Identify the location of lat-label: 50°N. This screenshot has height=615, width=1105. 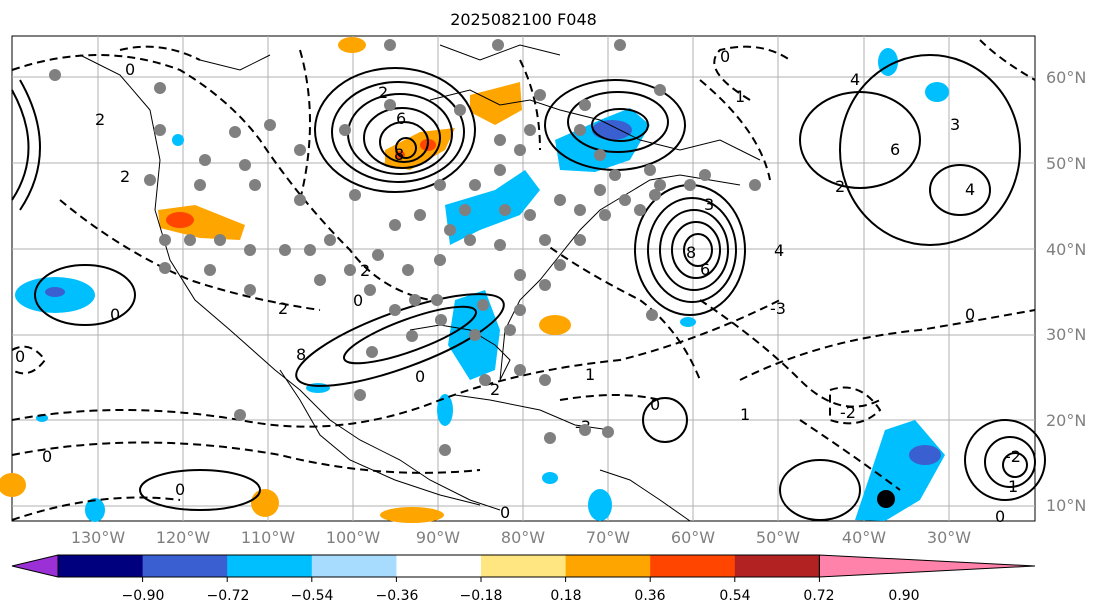
(1066, 163).